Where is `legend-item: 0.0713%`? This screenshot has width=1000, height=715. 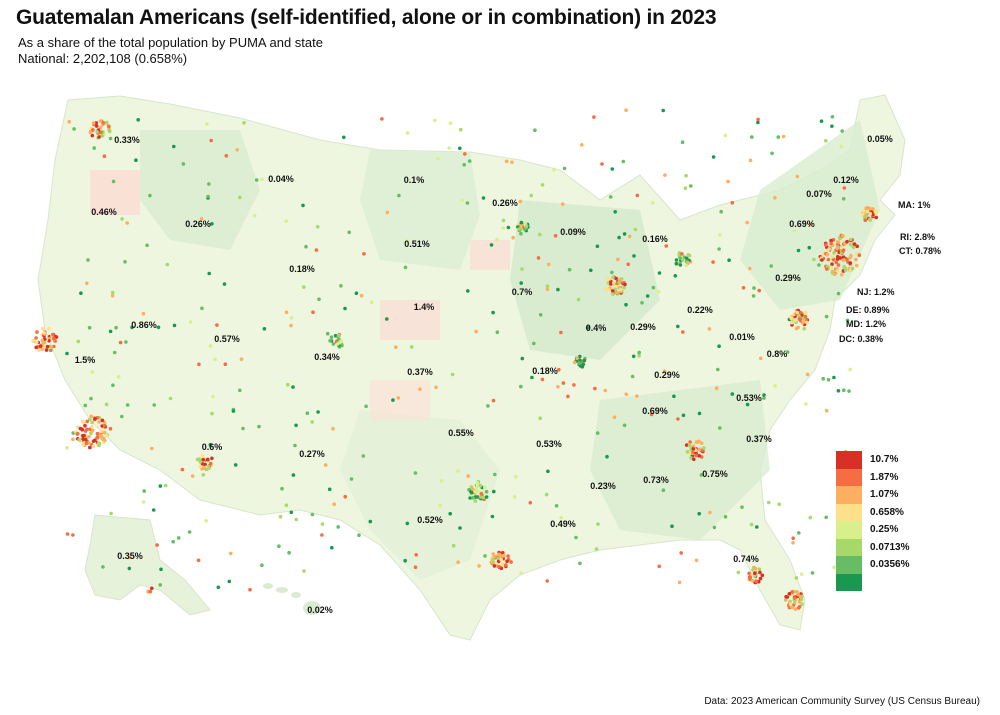
legend-item: 0.0713% is located at coordinates (872, 547).